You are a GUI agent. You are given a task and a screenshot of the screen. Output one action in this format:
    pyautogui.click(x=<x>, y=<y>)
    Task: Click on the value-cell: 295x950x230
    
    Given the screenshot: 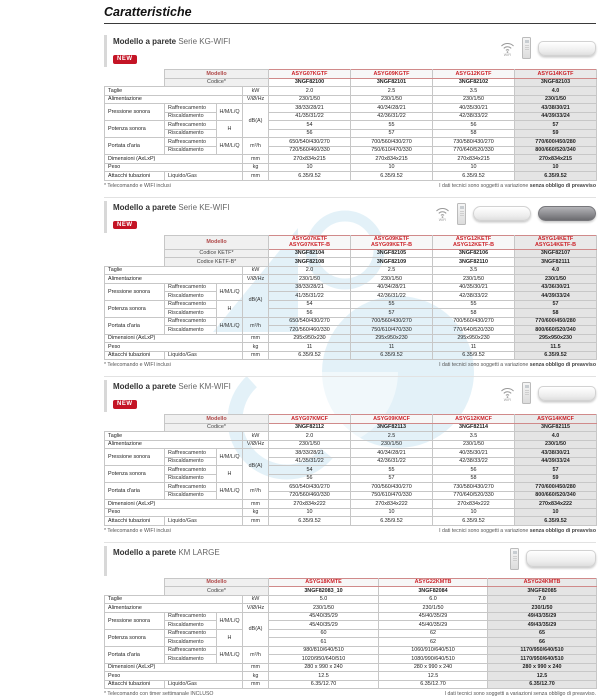 What is the action you would take?
    pyautogui.click(x=310, y=338)
    